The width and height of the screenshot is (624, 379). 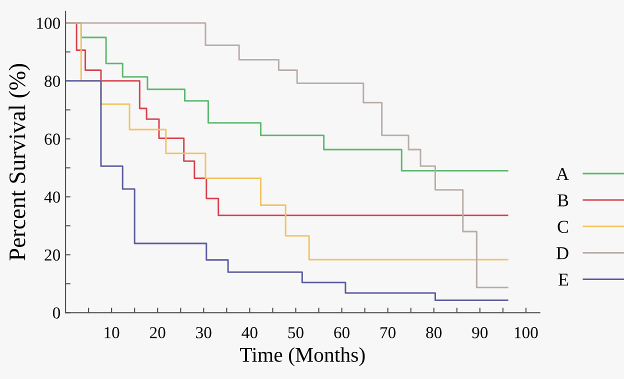 I want to click on y-tick-label: 80, so click(x=52, y=81).